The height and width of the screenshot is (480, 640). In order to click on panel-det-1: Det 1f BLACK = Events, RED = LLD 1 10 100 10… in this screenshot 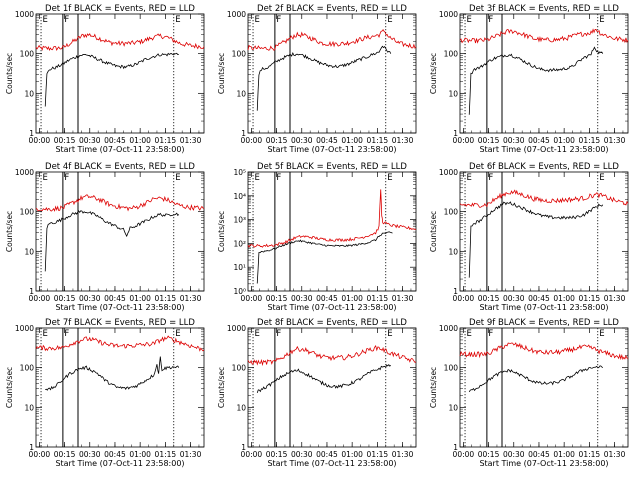, I will do `click(105, 79)`.